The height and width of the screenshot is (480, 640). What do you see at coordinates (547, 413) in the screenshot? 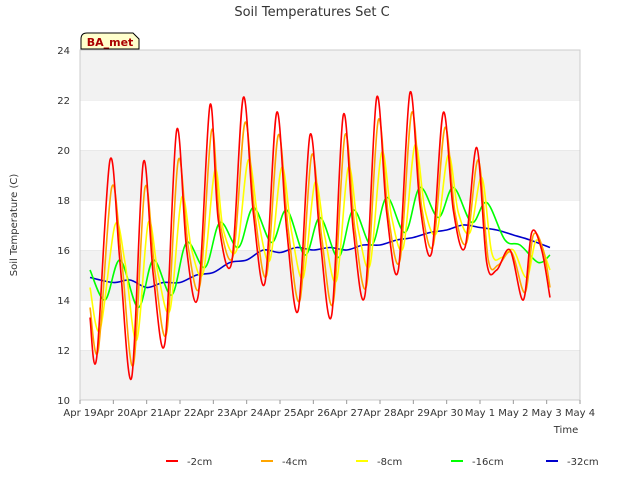
I see `x-tick-label: May 3` at bounding box center [547, 413].